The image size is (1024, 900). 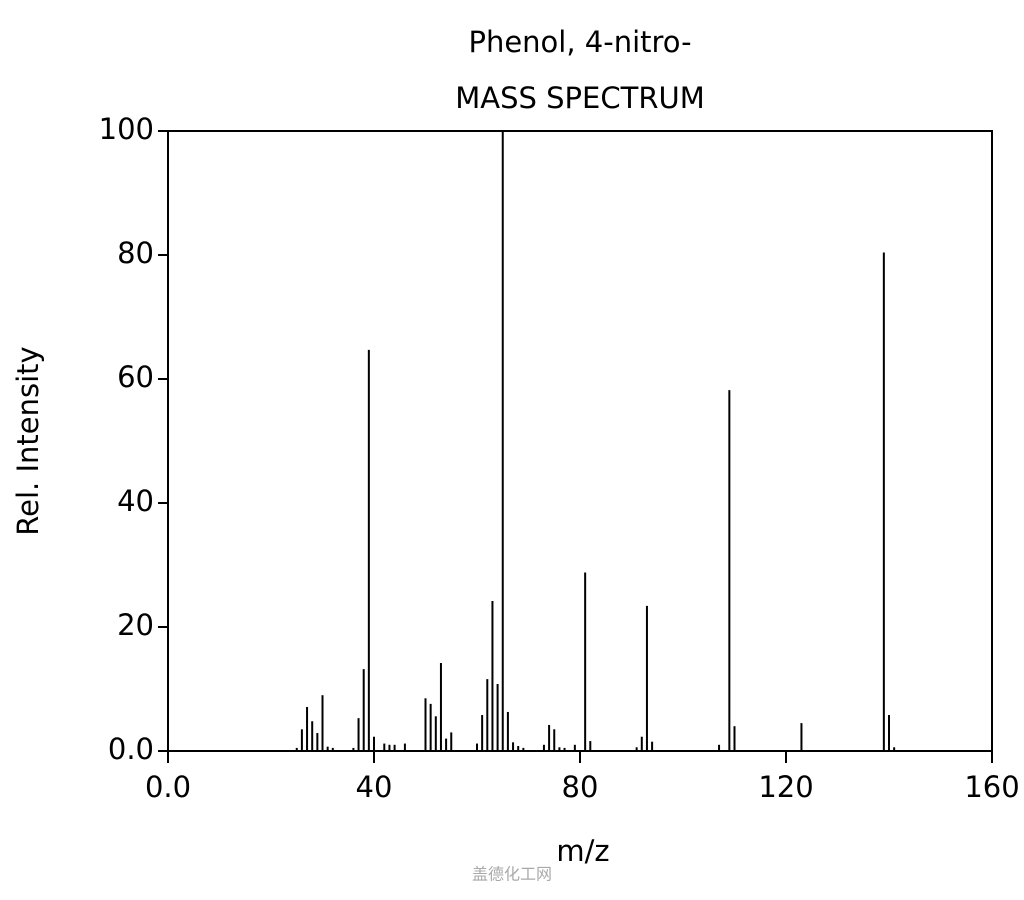 What do you see at coordinates (126, 129) in the screenshot?
I see `y-tick-label: 100` at bounding box center [126, 129].